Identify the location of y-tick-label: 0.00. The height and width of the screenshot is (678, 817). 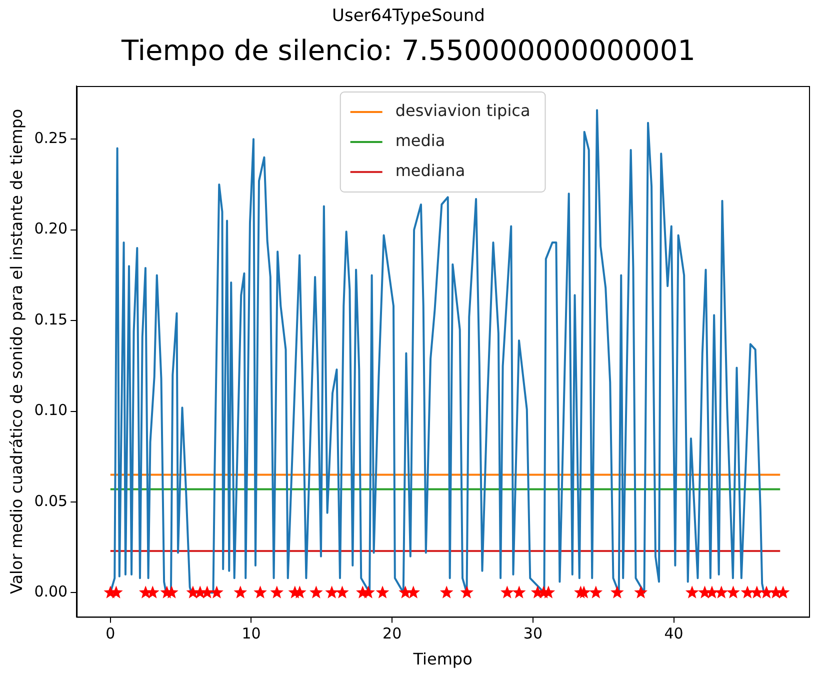
(51, 591).